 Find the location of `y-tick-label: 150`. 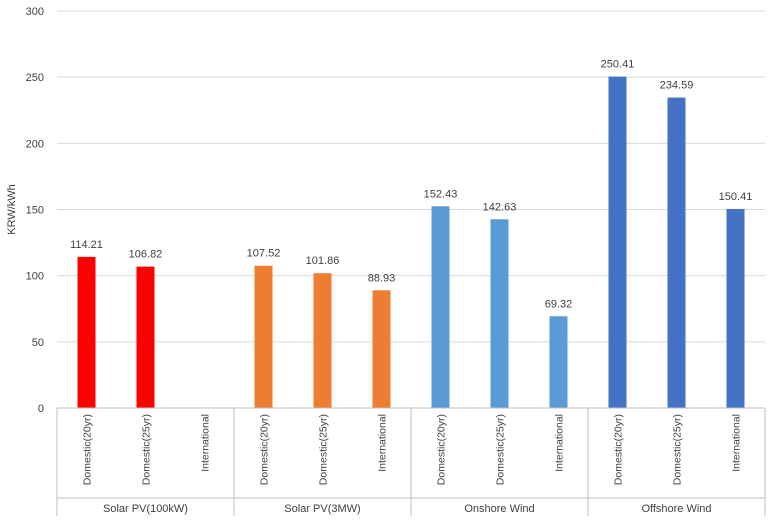

y-tick-label: 150 is located at coordinates (35, 211).